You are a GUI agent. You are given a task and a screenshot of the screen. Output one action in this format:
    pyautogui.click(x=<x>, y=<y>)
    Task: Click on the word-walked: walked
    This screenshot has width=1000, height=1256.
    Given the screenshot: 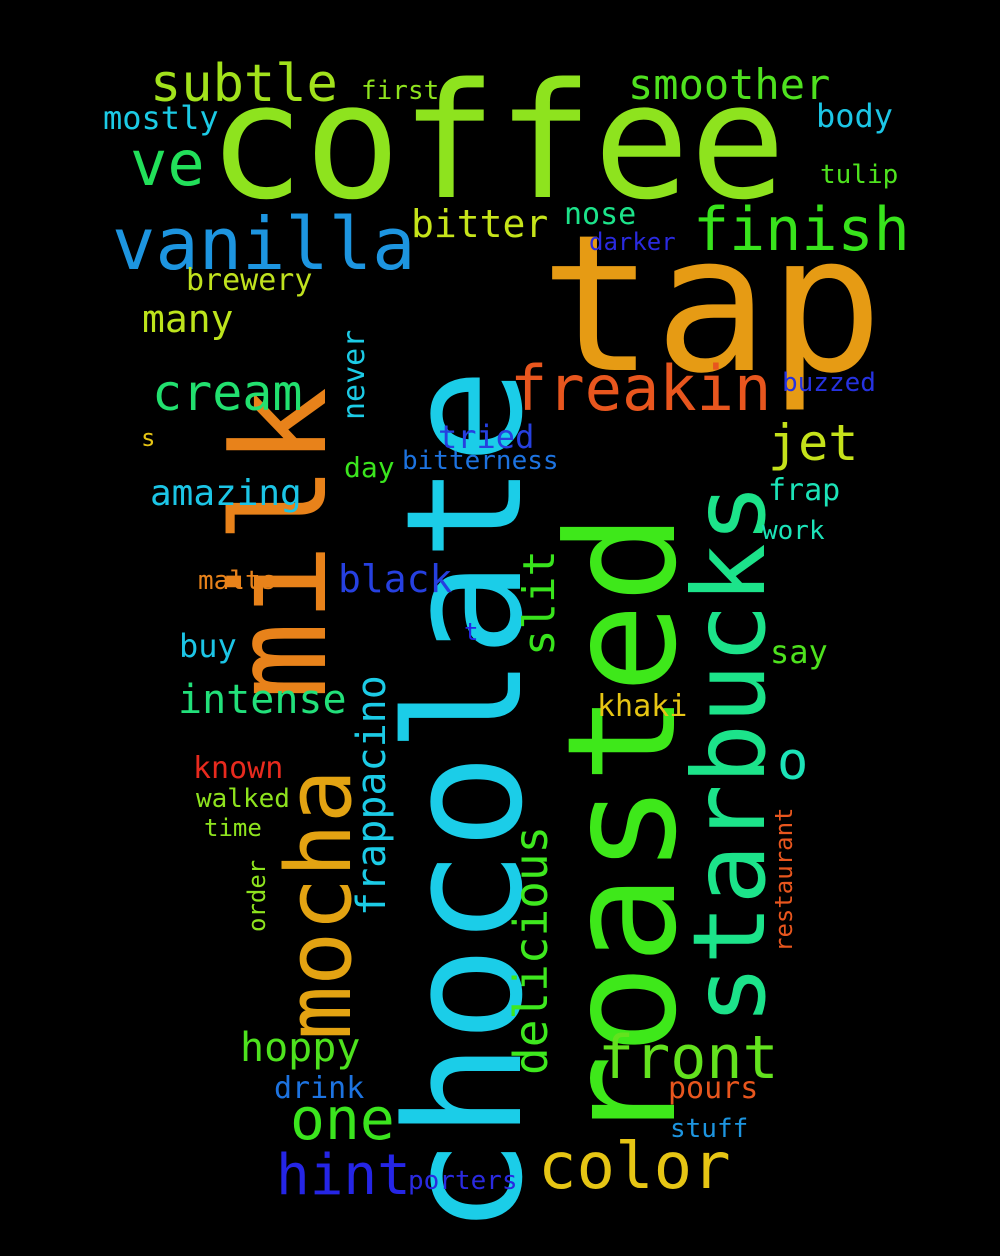 What is the action you would take?
    pyautogui.click(x=243, y=799)
    